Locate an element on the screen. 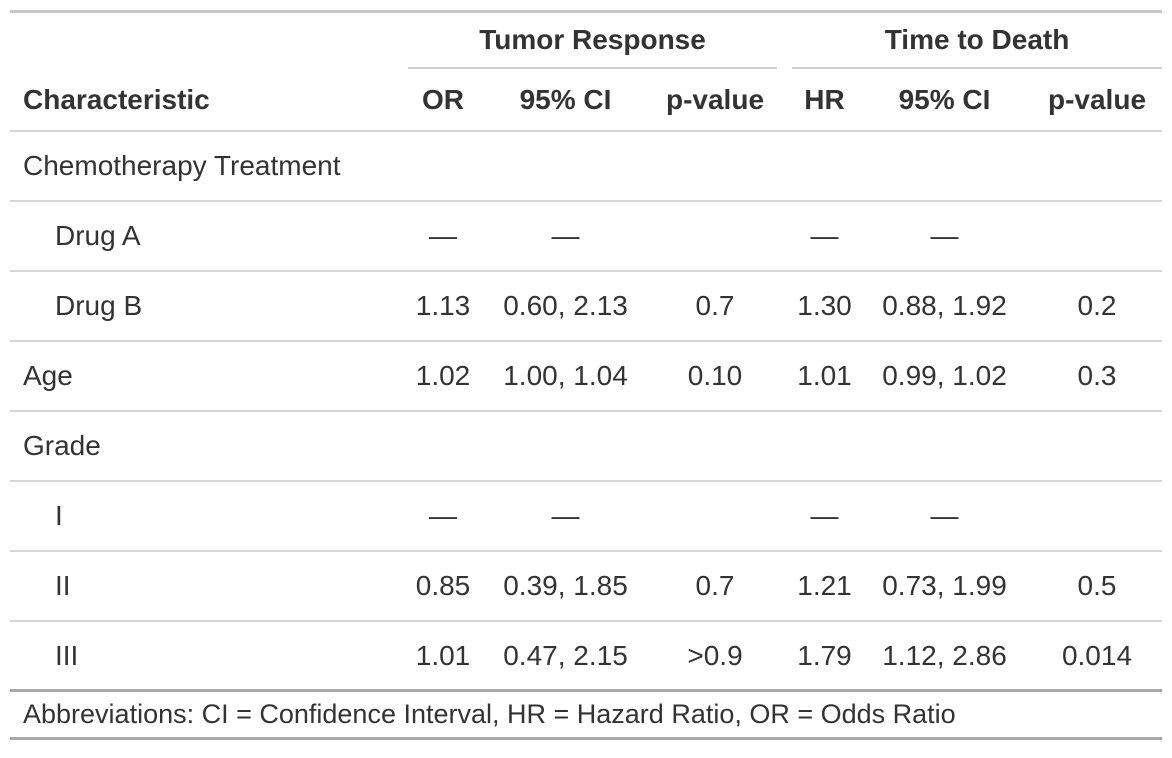 Image resolution: width=1172 pixels, height=758 pixels. table-row: III 1.01 0.47, 2.15 >0.9 1.79 1.12, 2.86 0.014 is located at coordinates (586, 657).